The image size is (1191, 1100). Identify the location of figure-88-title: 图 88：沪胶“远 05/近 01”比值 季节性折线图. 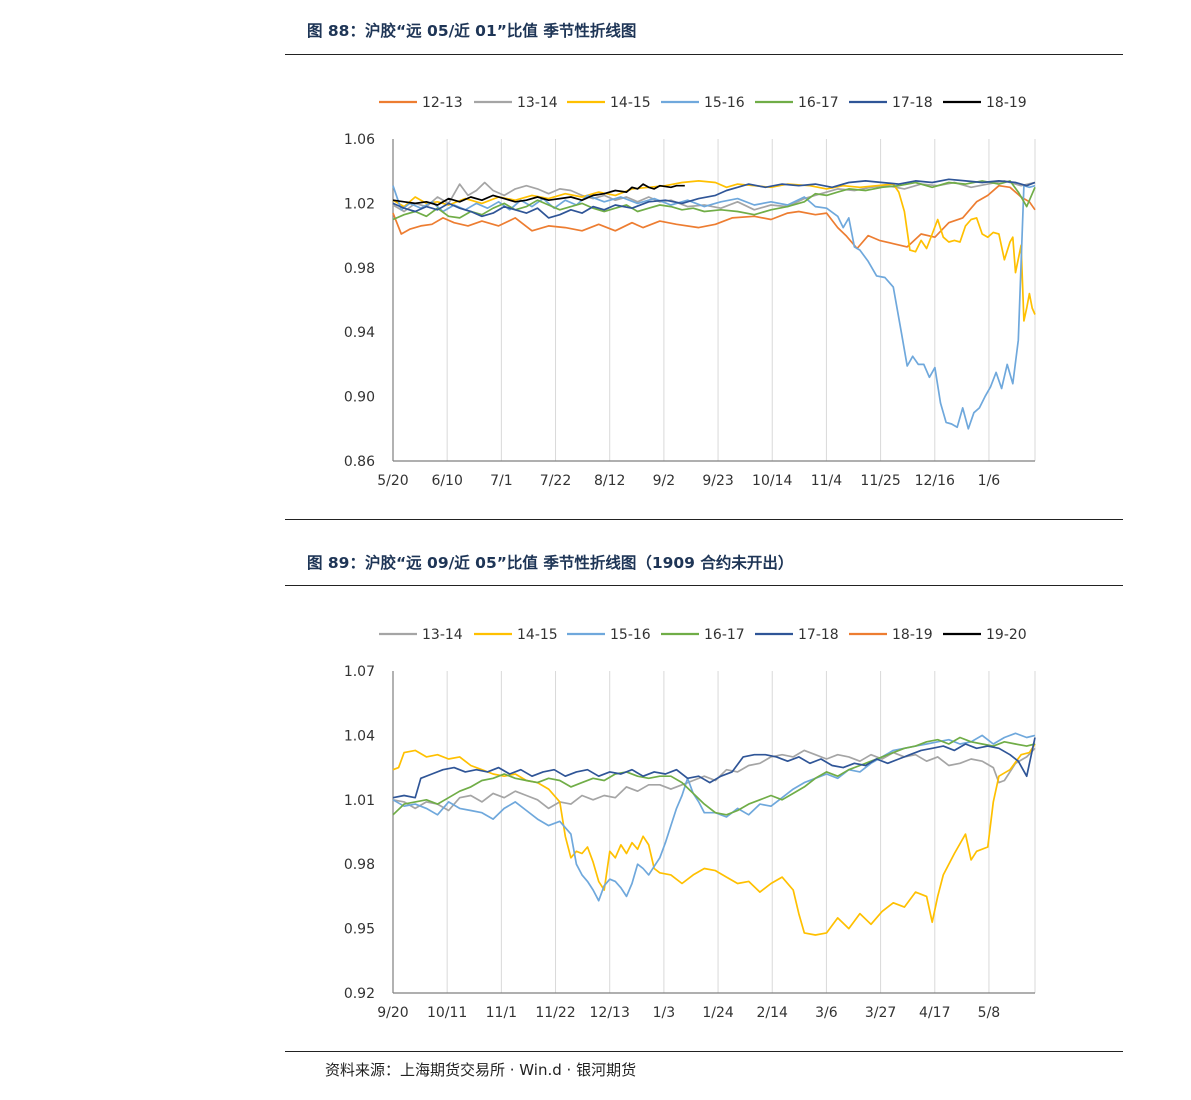
(472, 31).